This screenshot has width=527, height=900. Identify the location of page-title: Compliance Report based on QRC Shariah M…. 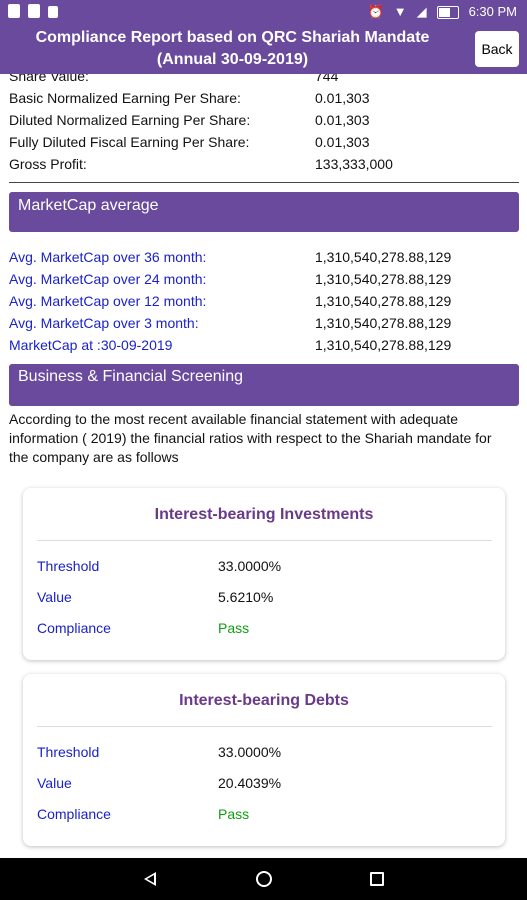
(232, 49).